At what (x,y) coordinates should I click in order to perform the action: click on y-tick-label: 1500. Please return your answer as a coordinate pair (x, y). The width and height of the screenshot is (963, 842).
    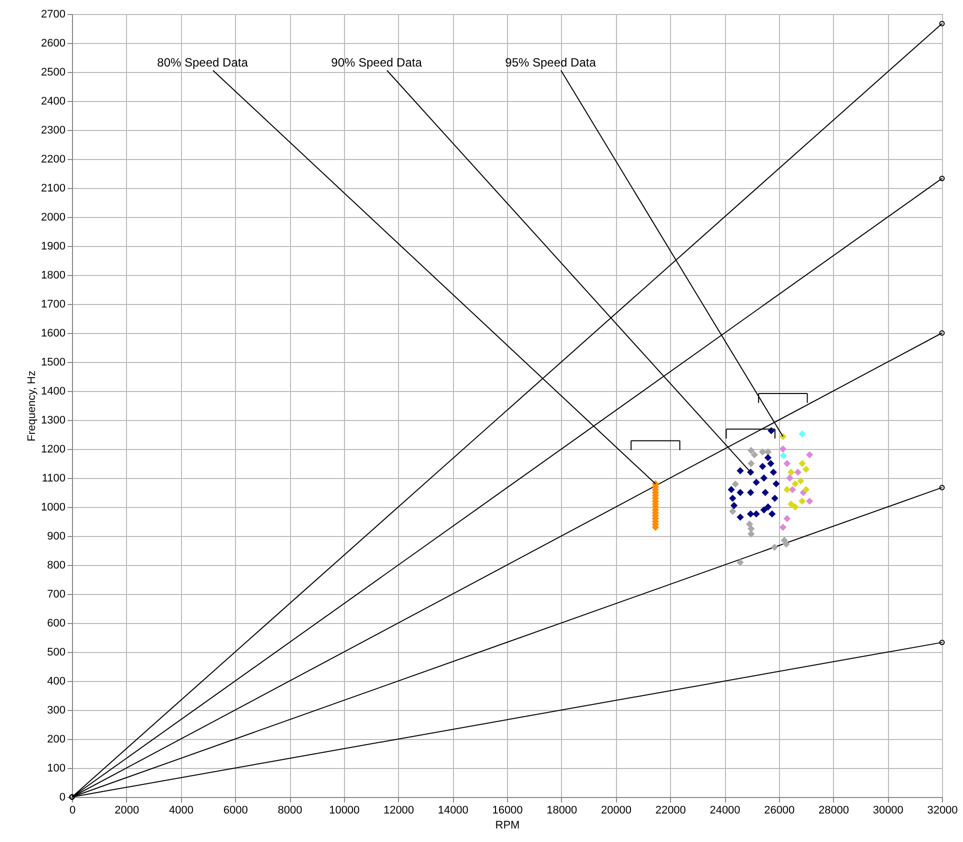
    Looking at the image, I should click on (53, 362).